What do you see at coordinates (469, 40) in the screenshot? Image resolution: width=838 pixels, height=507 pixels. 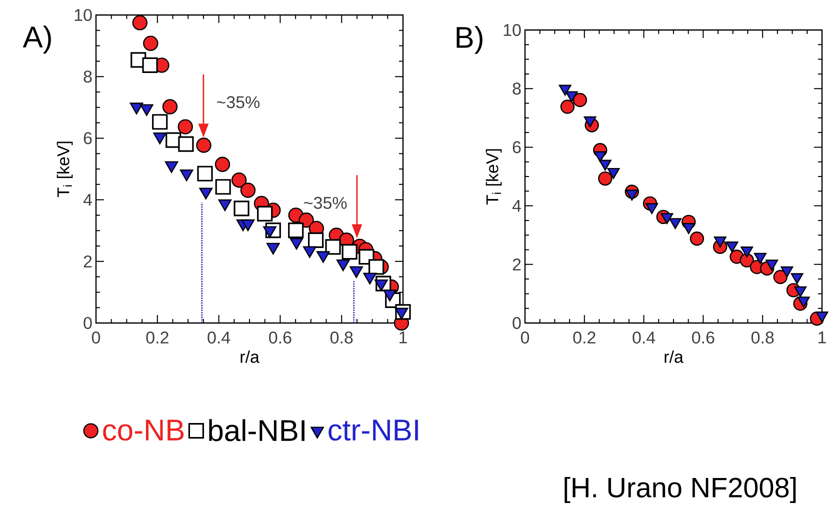 I see `chart-title: B)` at bounding box center [469, 40].